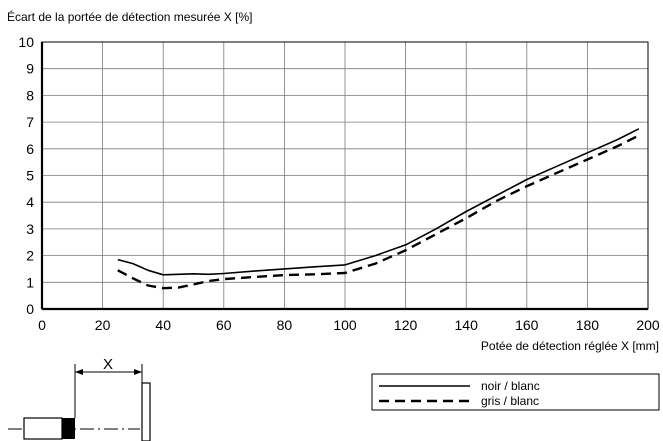 This screenshot has width=663, height=441. Describe the element at coordinates (26, 42) in the screenshot. I see `y-tick-label: 10` at that location.